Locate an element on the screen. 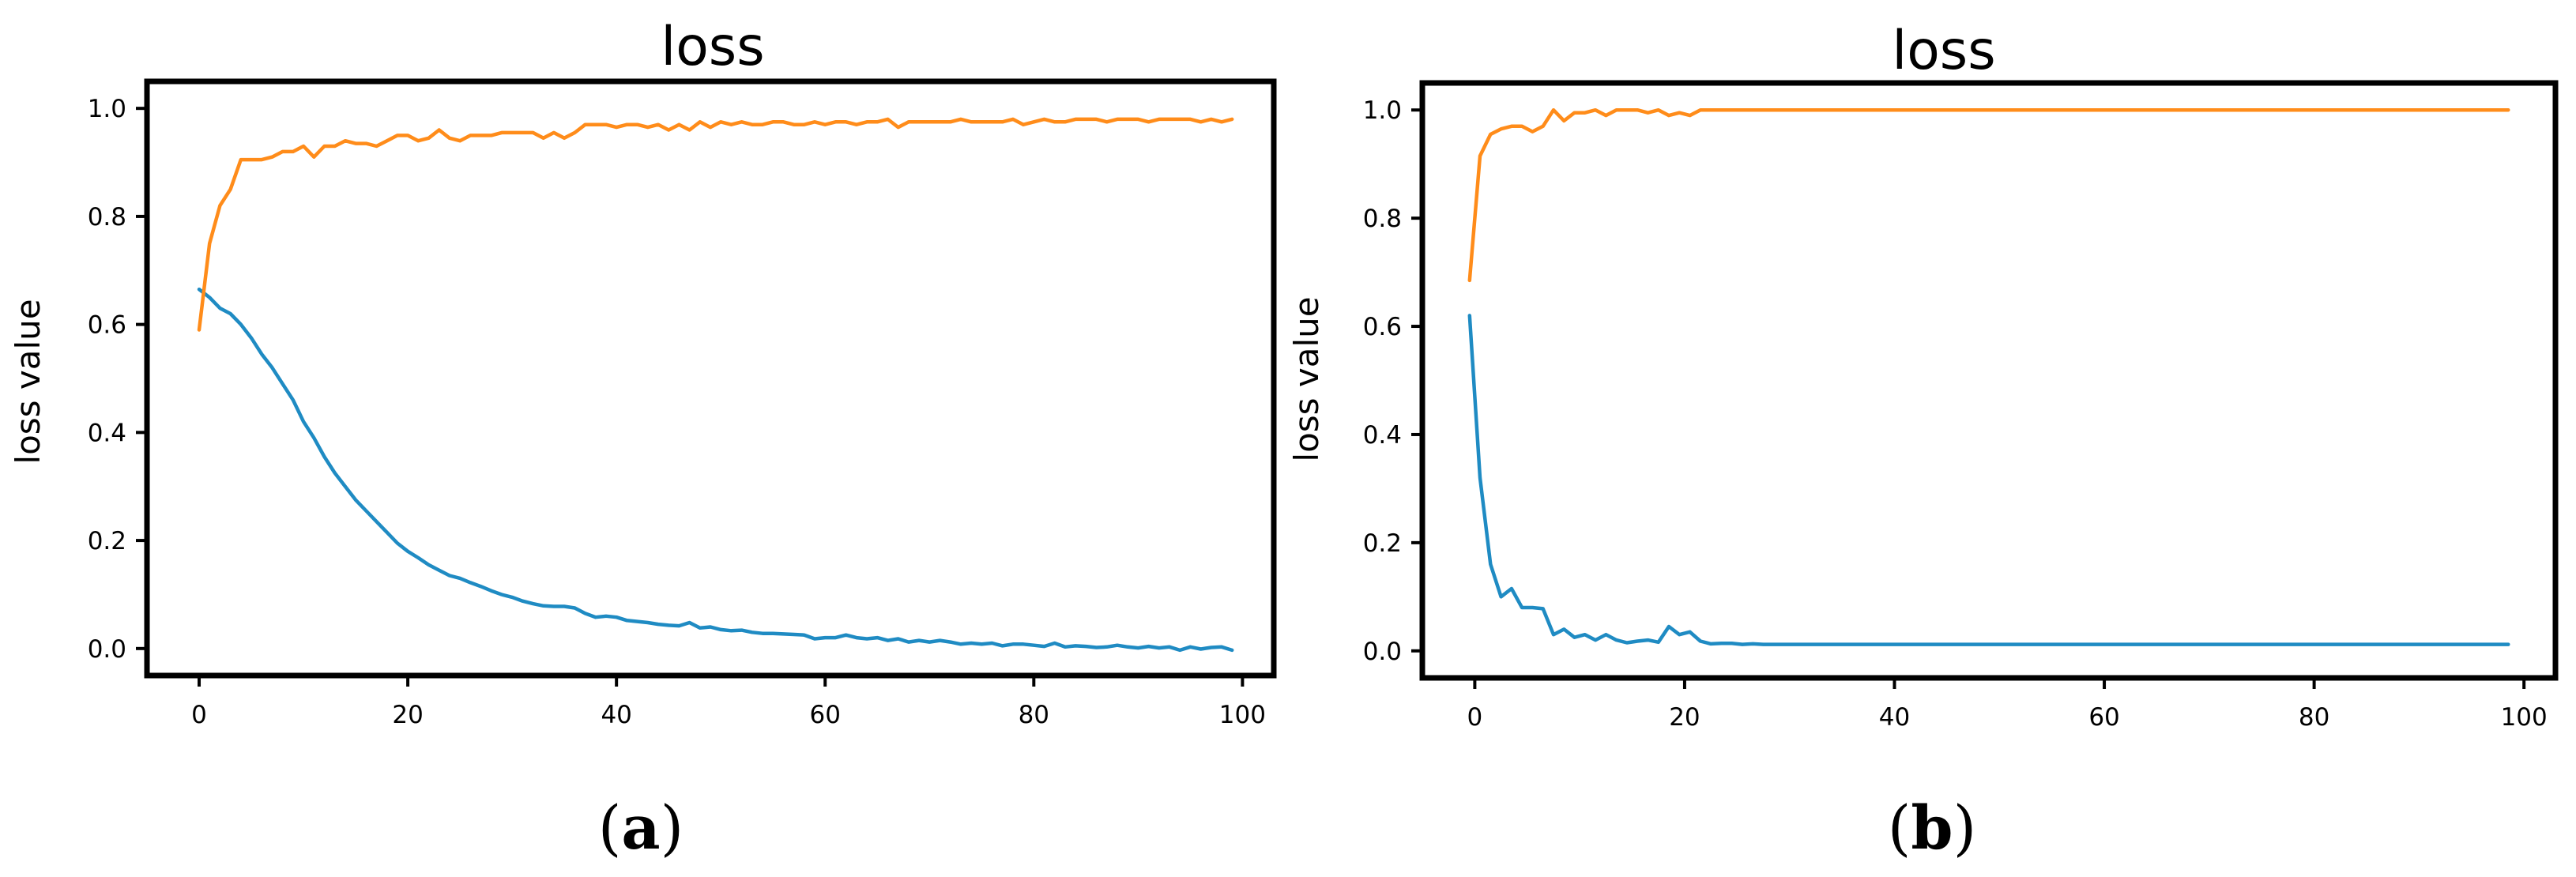 The height and width of the screenshot is (877, 2576). panel-caption-letter: b is located at coordinates (1932, 827).